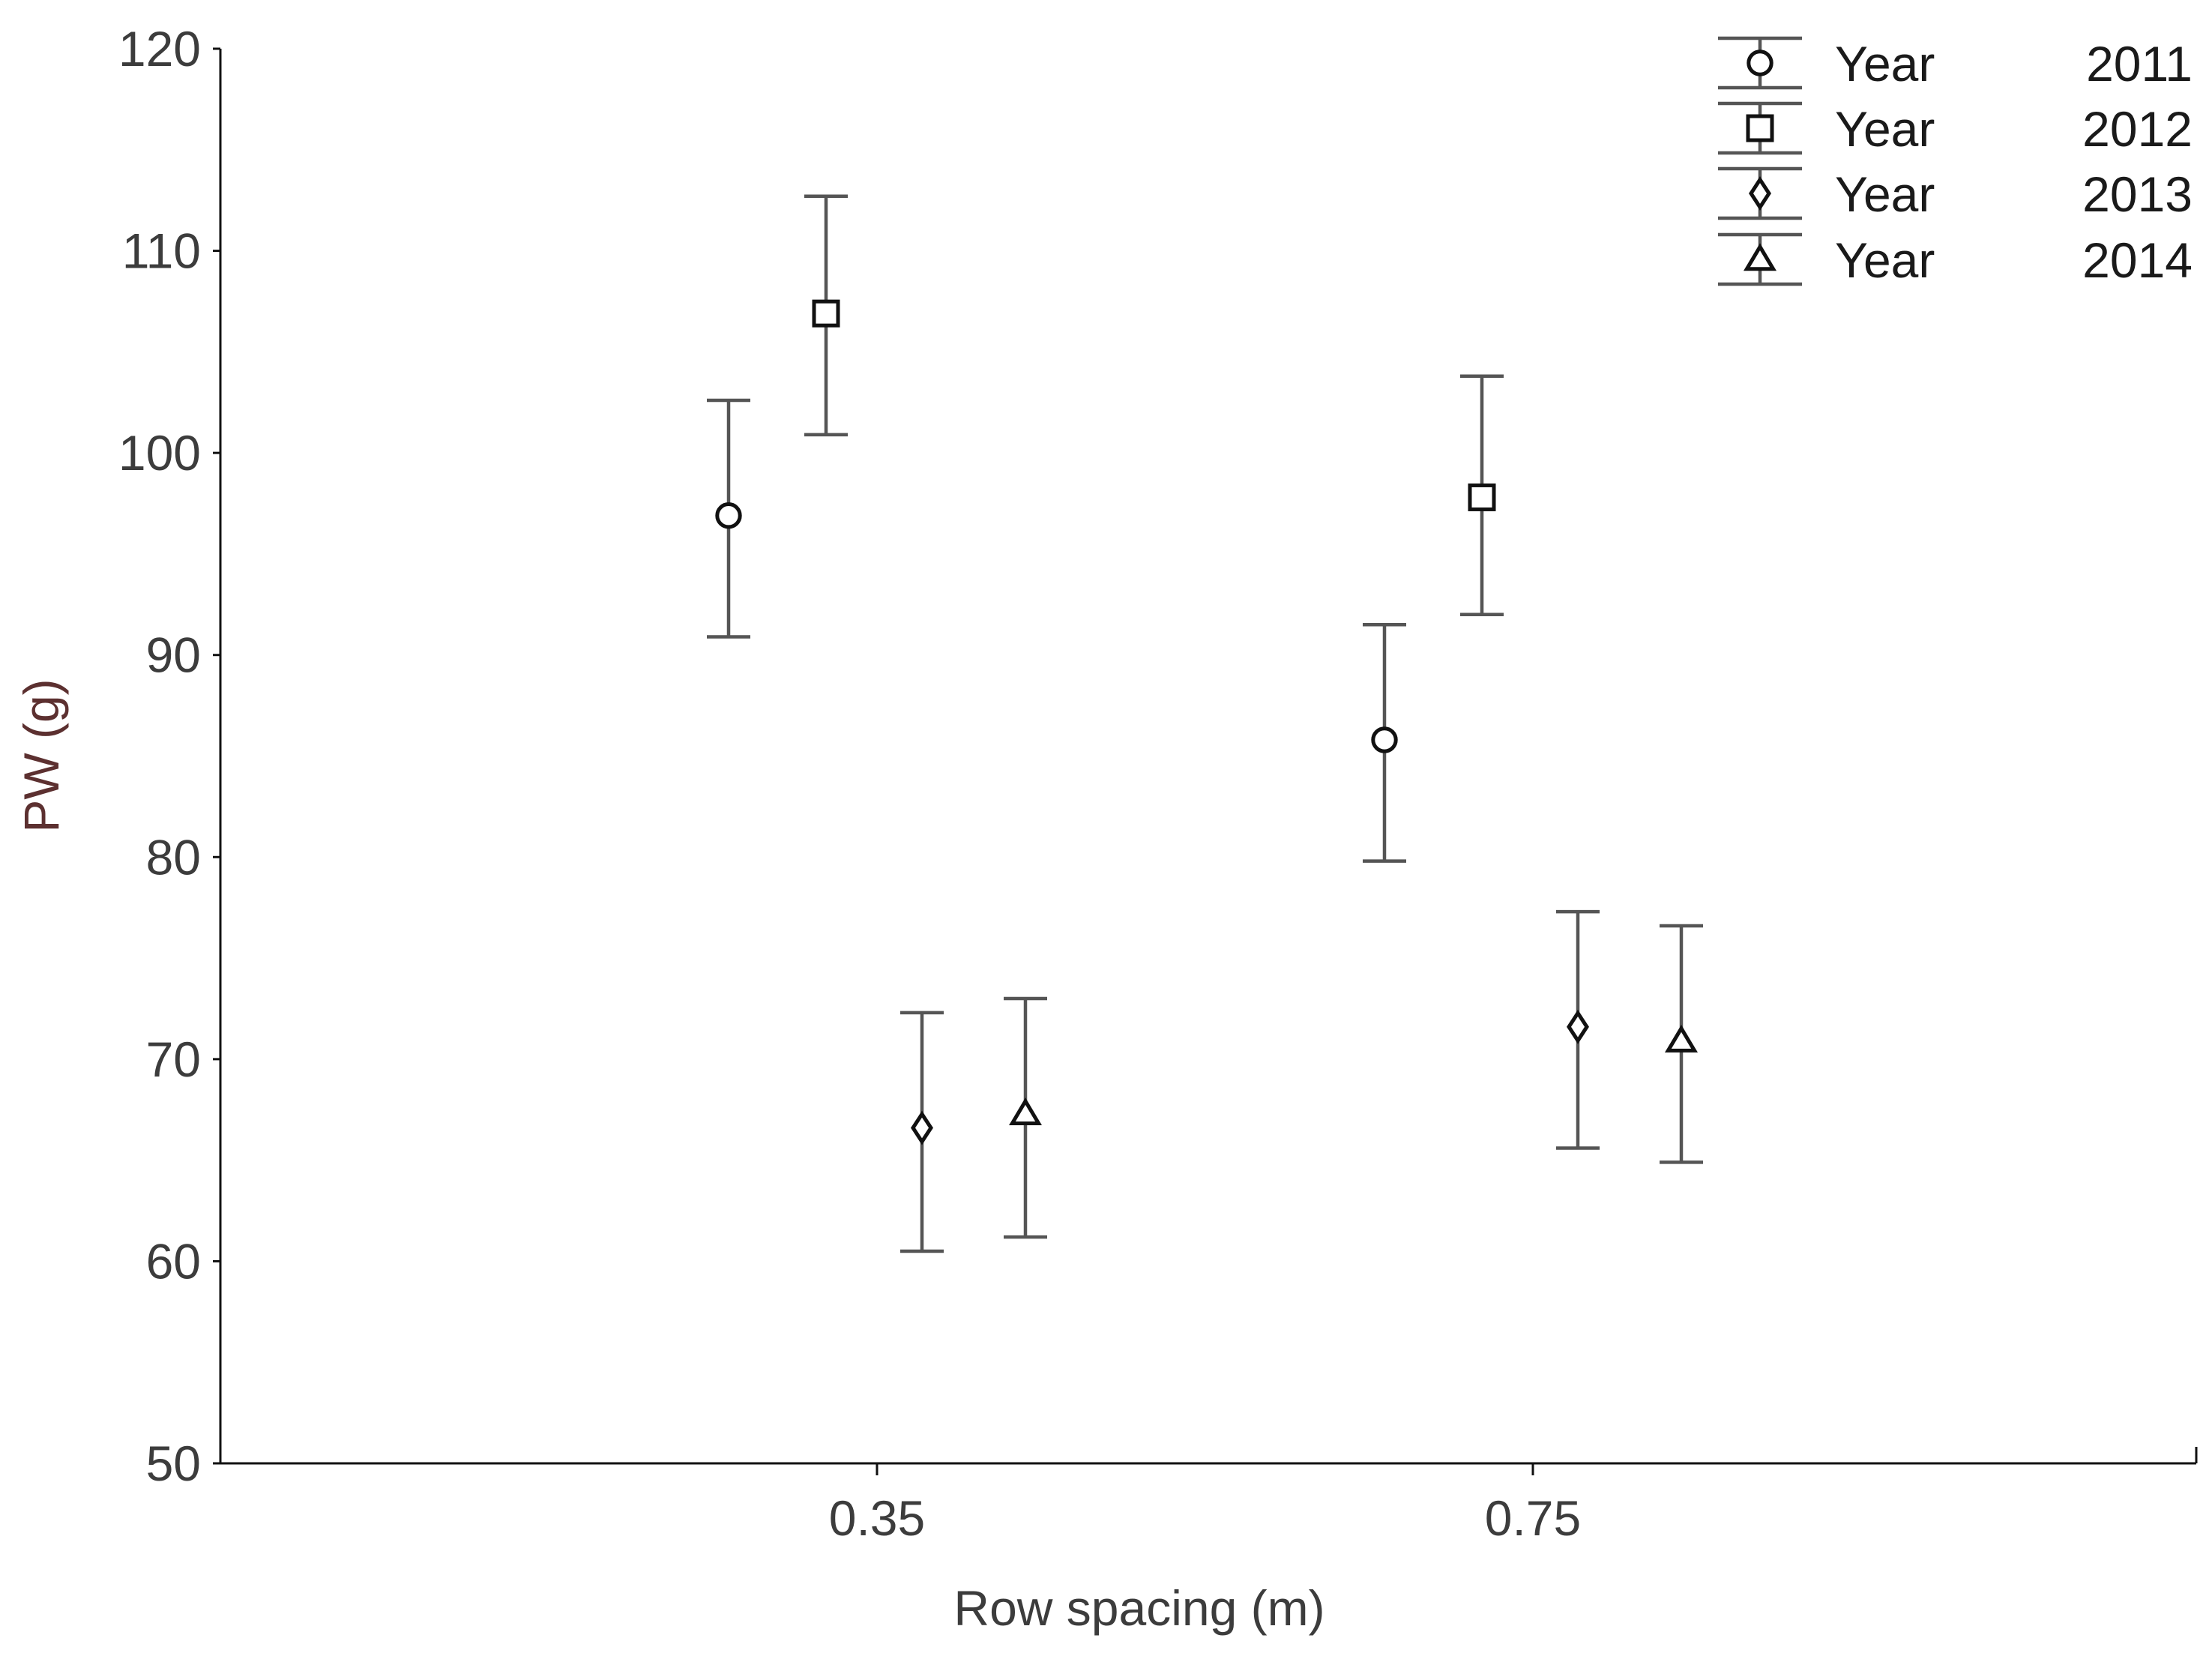 Image resolution: width=2212 pixels, height=1659 pixels. I want to click on data-point-2011-0.35, so click(728, 518).